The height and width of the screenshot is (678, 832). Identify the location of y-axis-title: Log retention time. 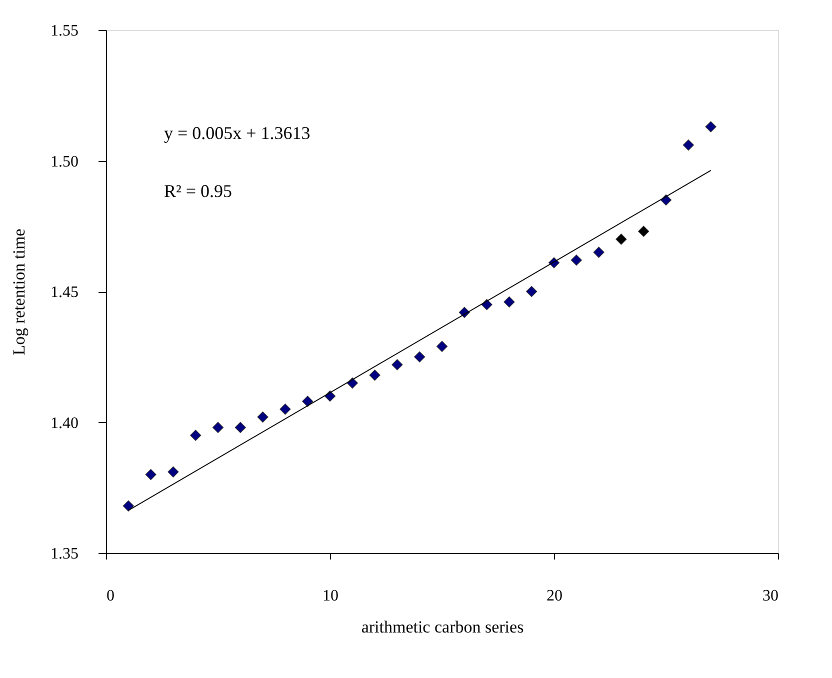
(19, 292).